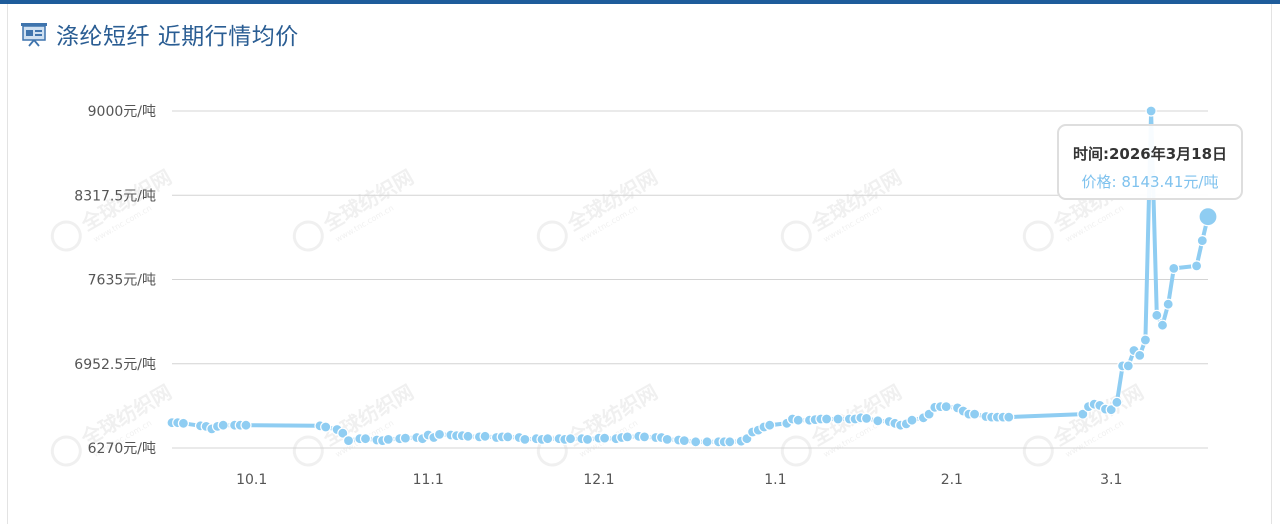 Image resolution: width=1280 pixels, height=524 pixels. Describe the element at coordinates (1111, 480) in the screenshot. I see `x-tick-label: 3.1` at that location.